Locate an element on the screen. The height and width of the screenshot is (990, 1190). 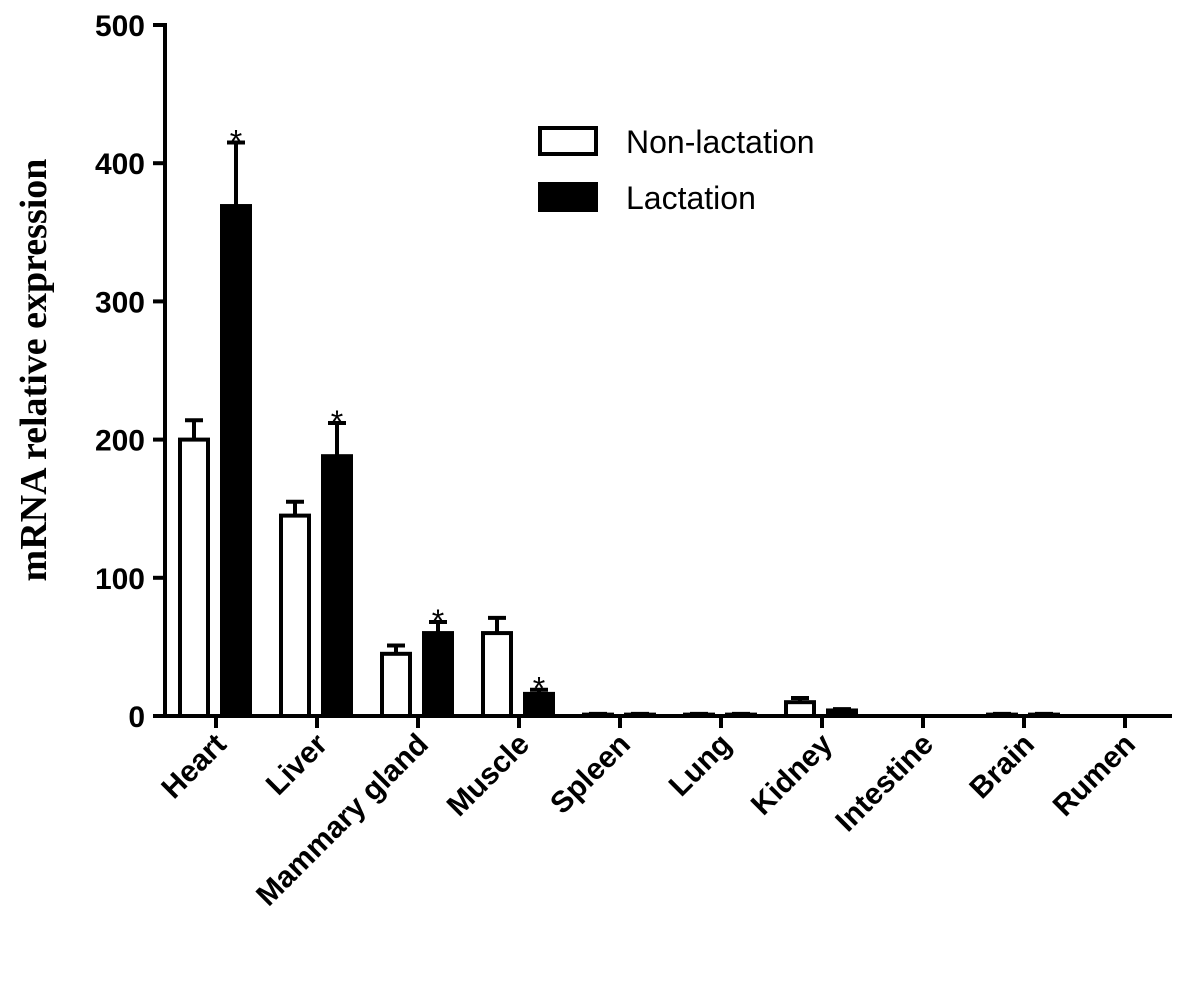
y-tick-label: 500 is located at coordinates (120, 26).